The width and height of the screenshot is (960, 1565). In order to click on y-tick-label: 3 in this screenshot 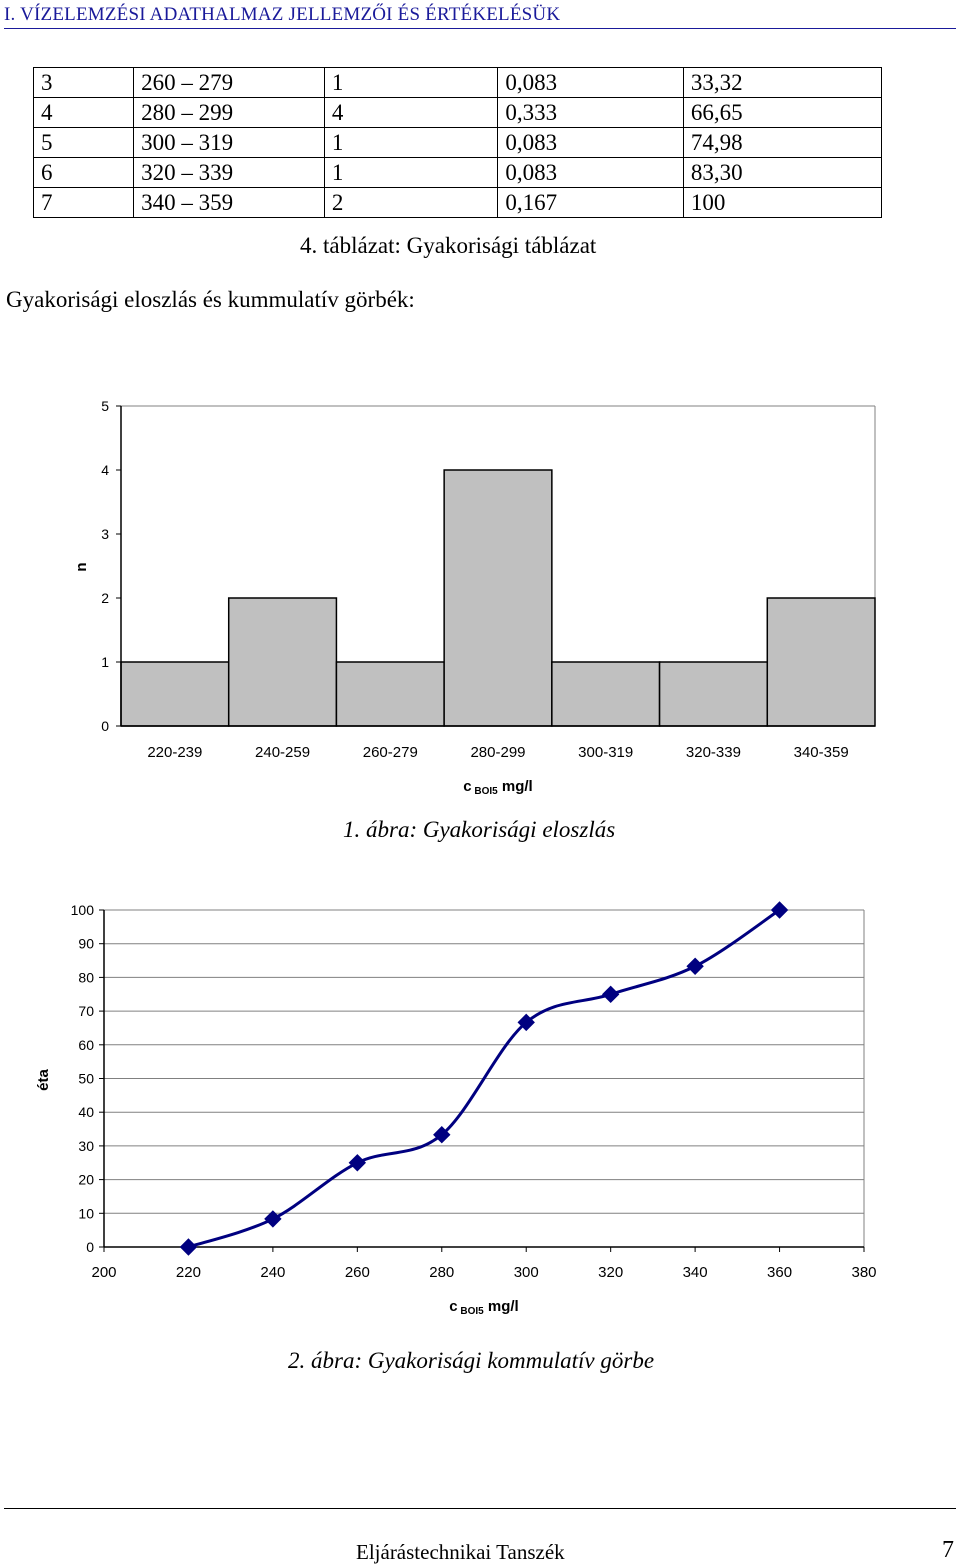, I will do `click(105, 534)`.